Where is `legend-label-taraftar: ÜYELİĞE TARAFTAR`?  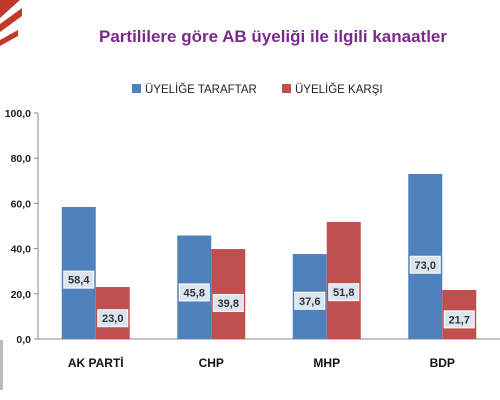 legend-label-taraftar: ÜYELİĞE TARAFTAR is located at coordinates (201, 89).